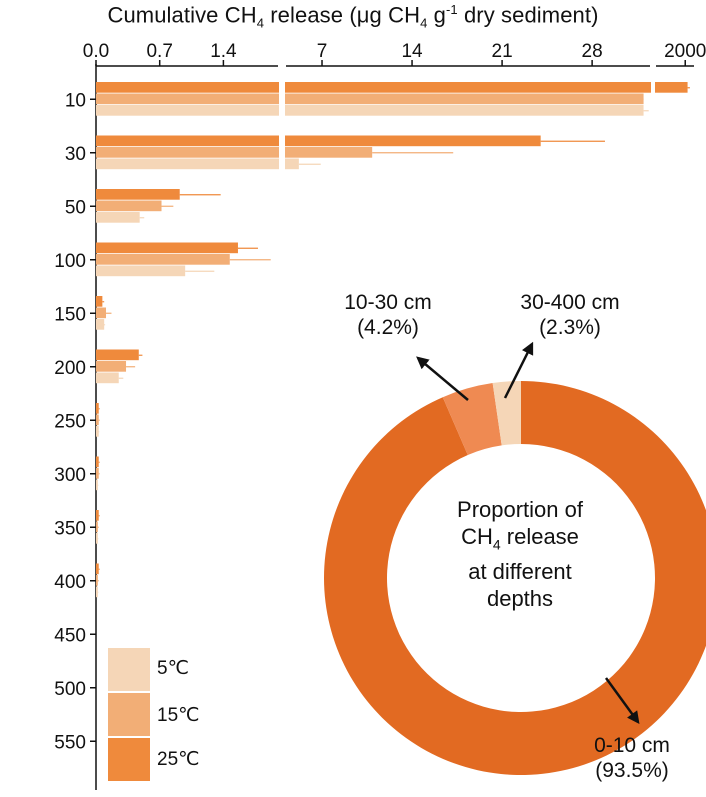  Describe the element at coordinates (412, 51) in the screenshot. I see `x-tick-label: 14` at that location.